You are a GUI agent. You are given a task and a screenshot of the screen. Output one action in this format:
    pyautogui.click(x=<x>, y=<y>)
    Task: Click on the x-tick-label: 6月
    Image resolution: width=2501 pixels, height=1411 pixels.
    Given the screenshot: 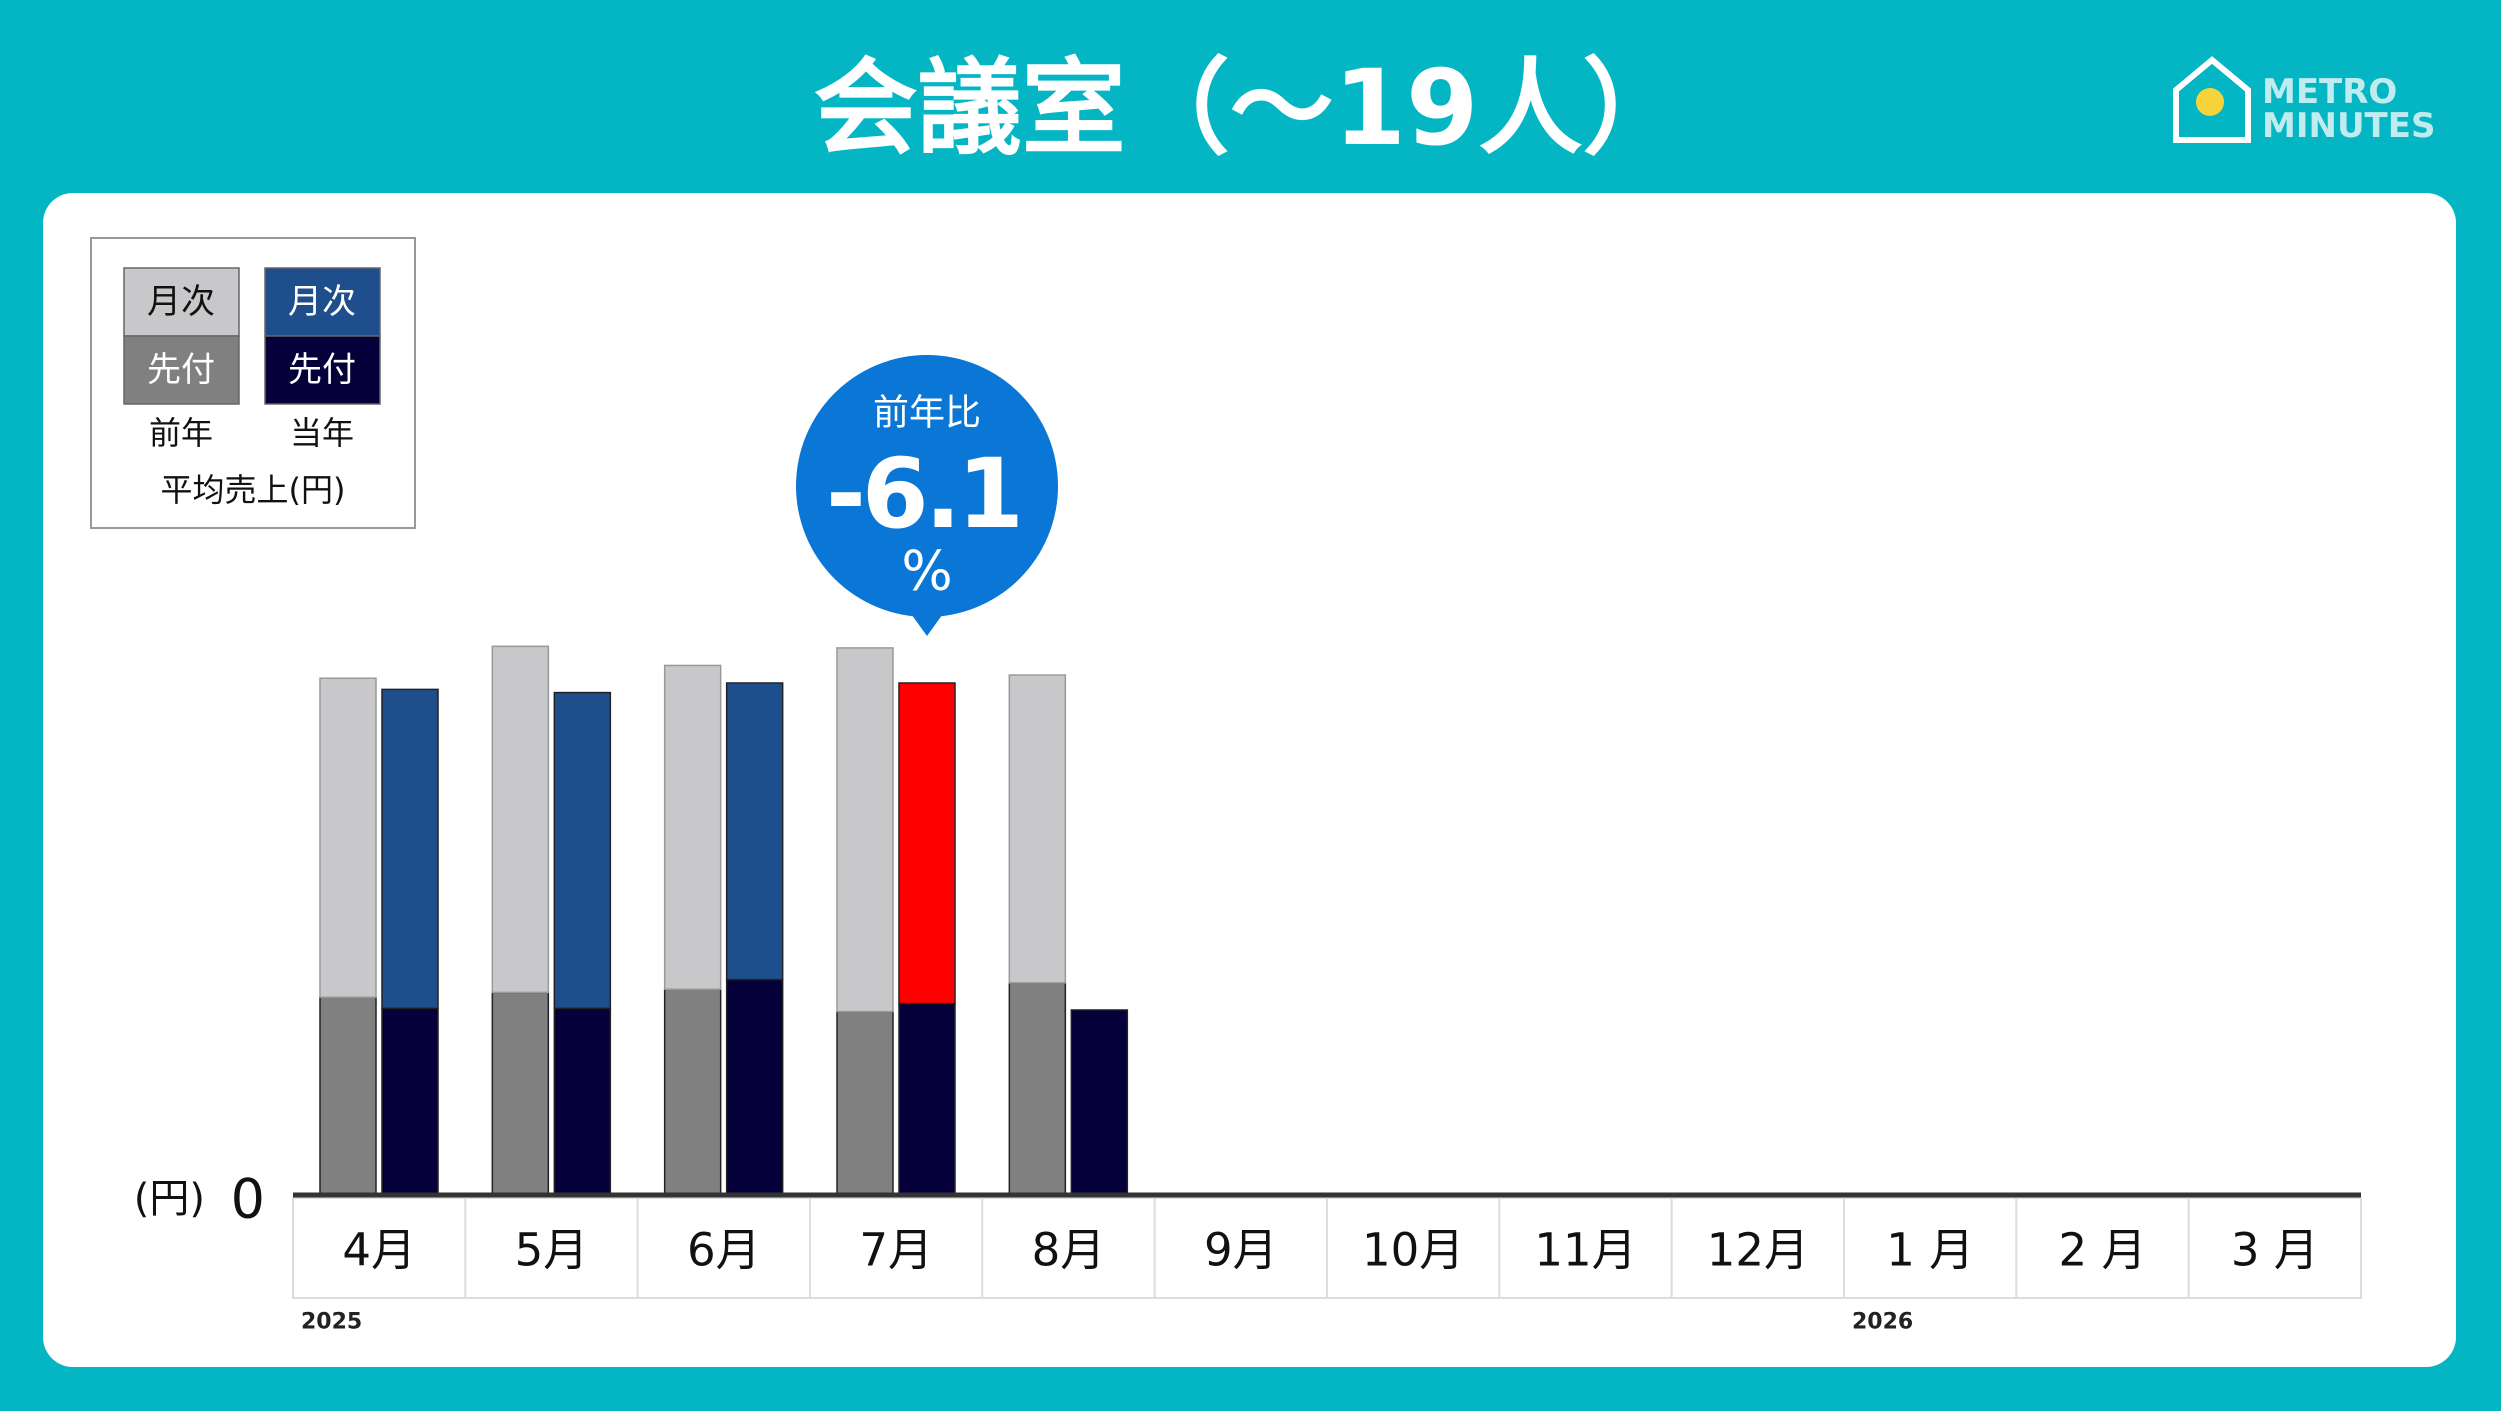 What is the action you would take?
    pyautogui.click(x=724, y=1250)
    